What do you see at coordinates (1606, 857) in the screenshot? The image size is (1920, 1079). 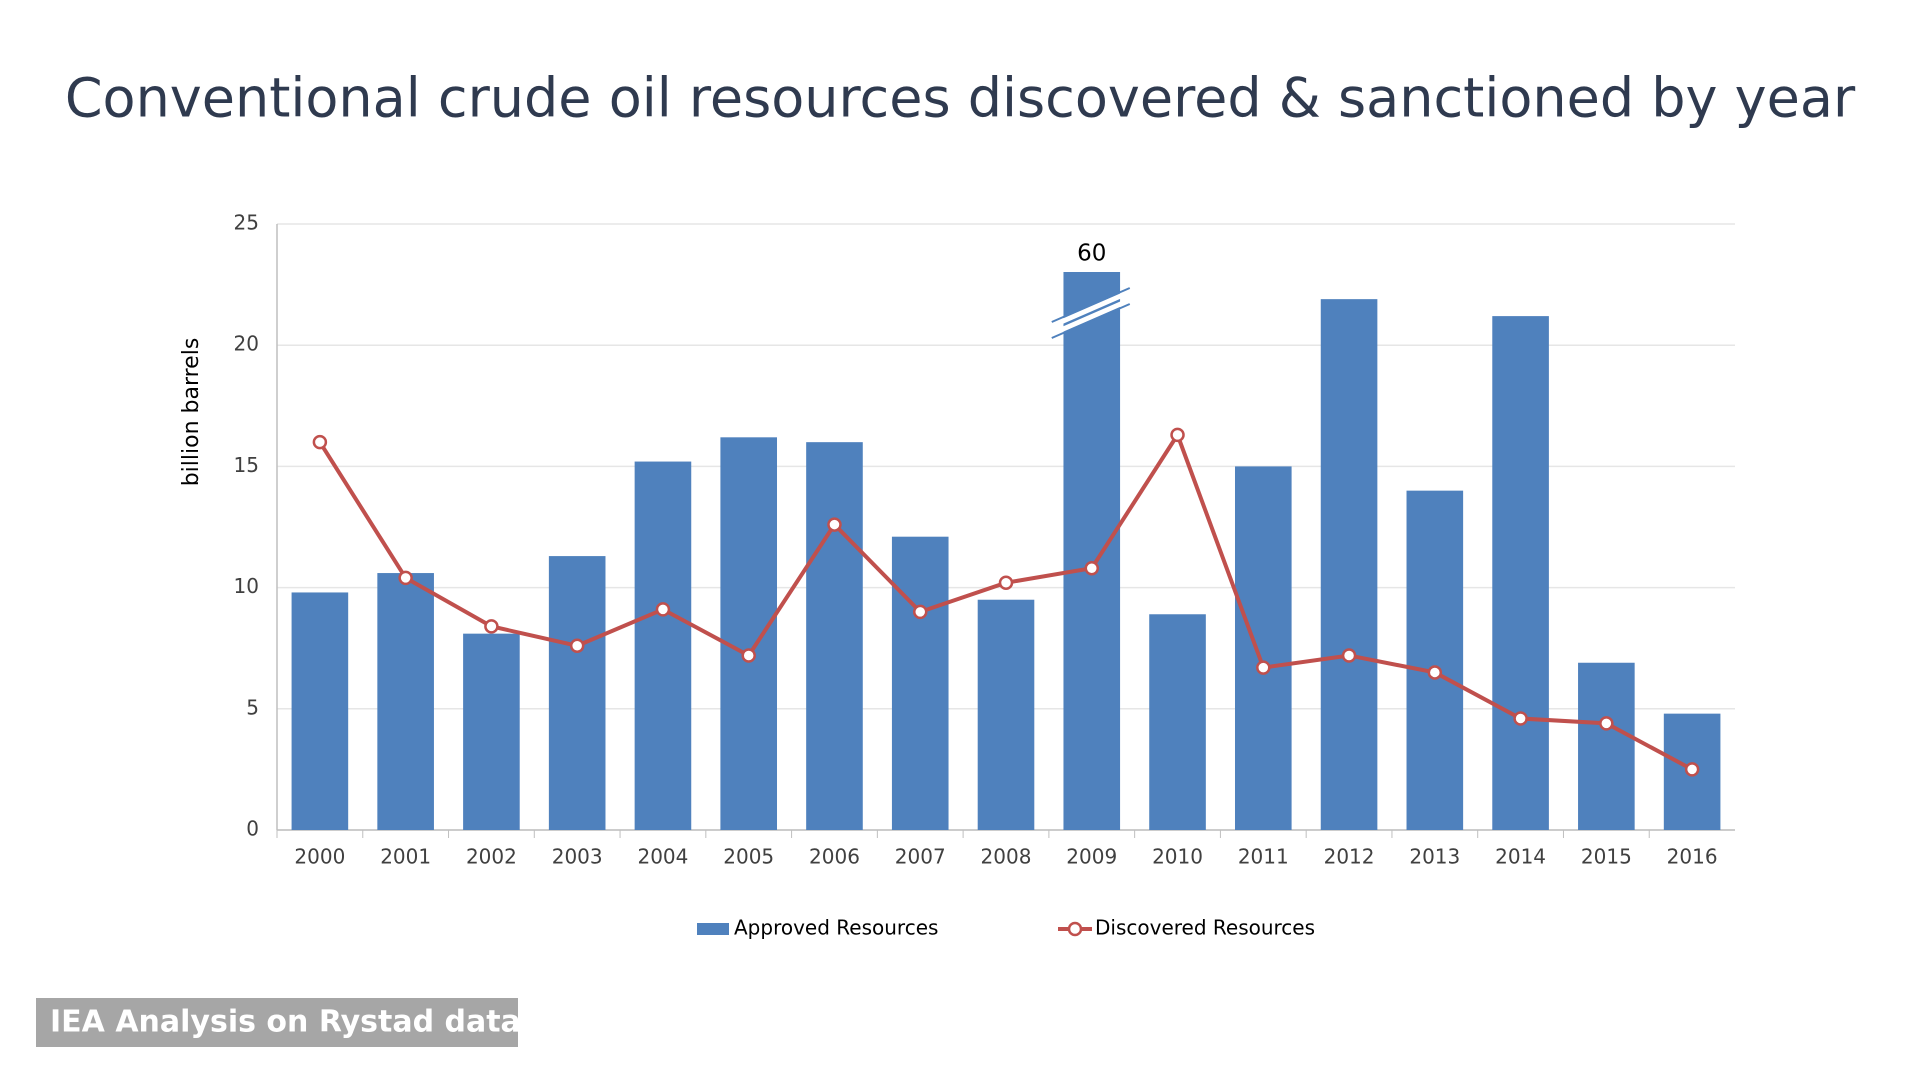 I see `x-tick-label: 2015` at bounding box center [1606, 857].